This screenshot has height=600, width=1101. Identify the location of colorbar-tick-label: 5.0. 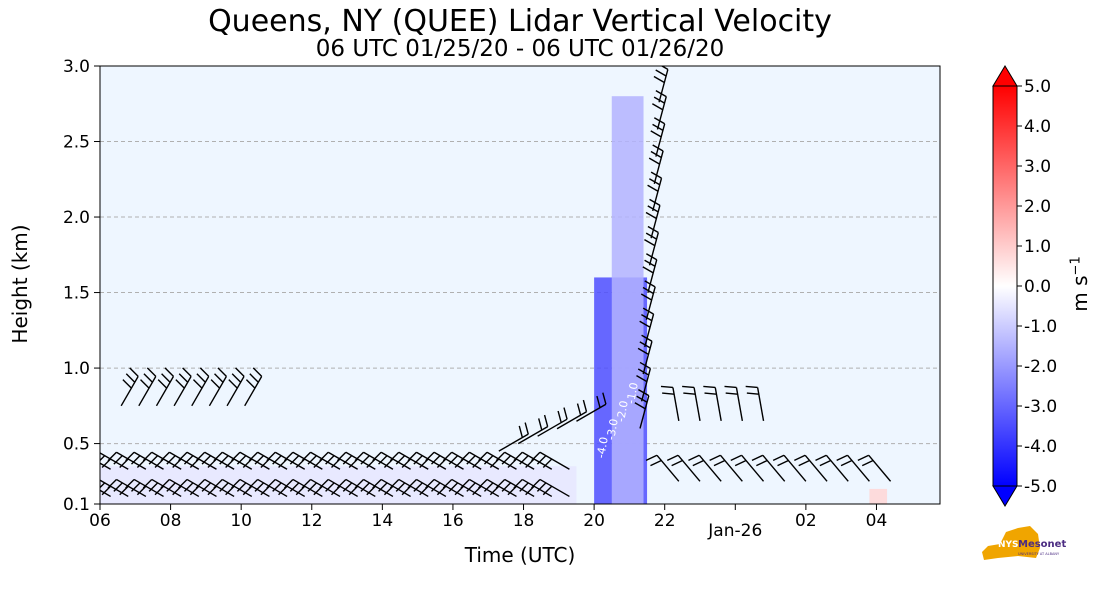
(1037, 87).